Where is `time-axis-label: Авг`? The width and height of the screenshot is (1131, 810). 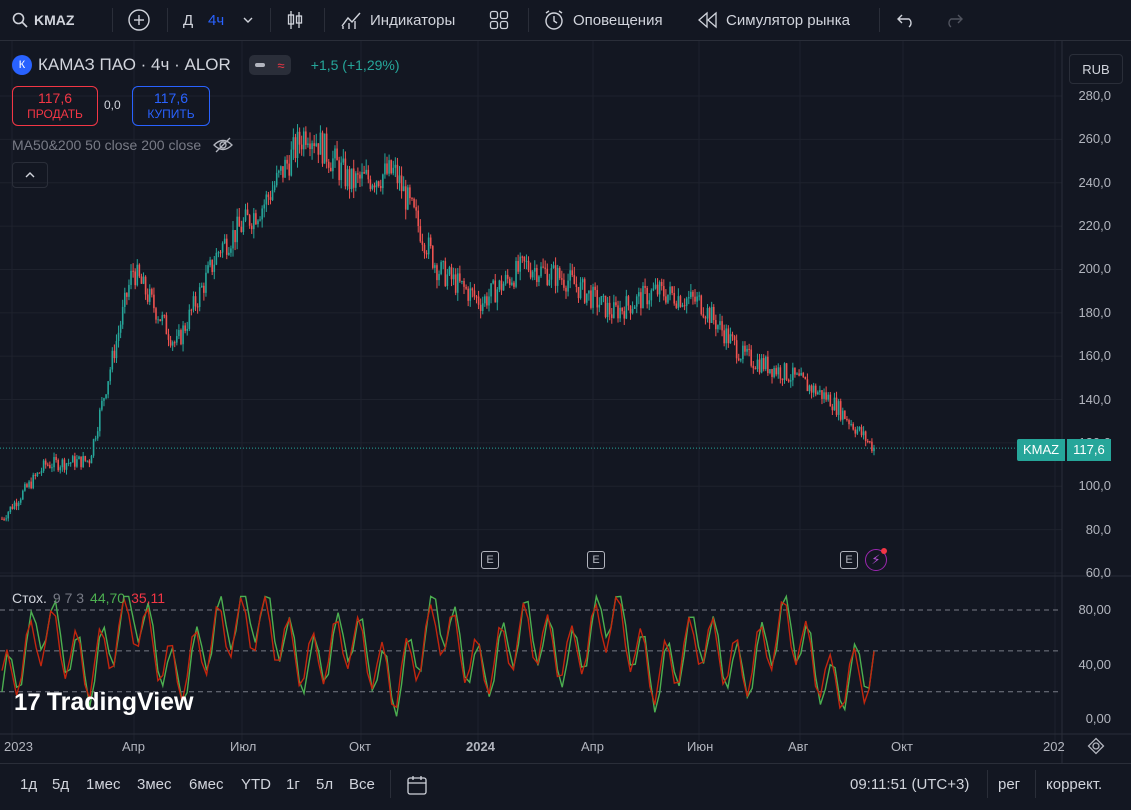 time-axis-label: Авг is located at coordinates (798, 746).